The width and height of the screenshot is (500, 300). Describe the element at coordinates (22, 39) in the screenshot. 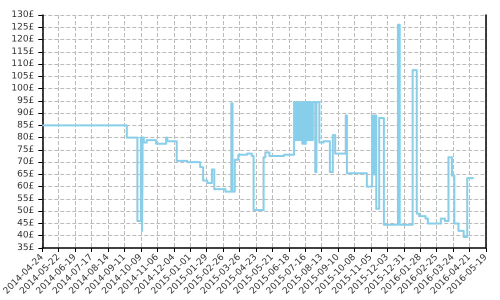

I see `y-tick-label: 120£` at that location.